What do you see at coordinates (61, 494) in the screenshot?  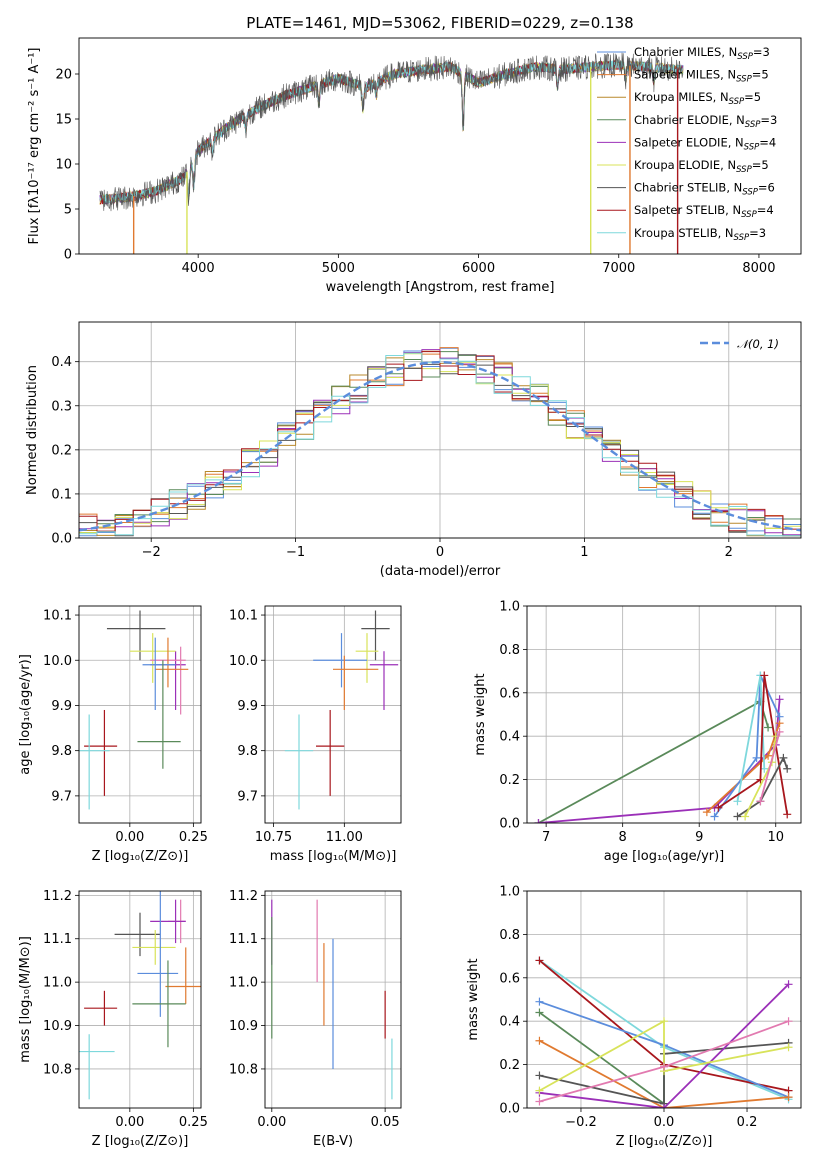 I see `y-tick-label: 0.1` at bounding box center [61, 494].